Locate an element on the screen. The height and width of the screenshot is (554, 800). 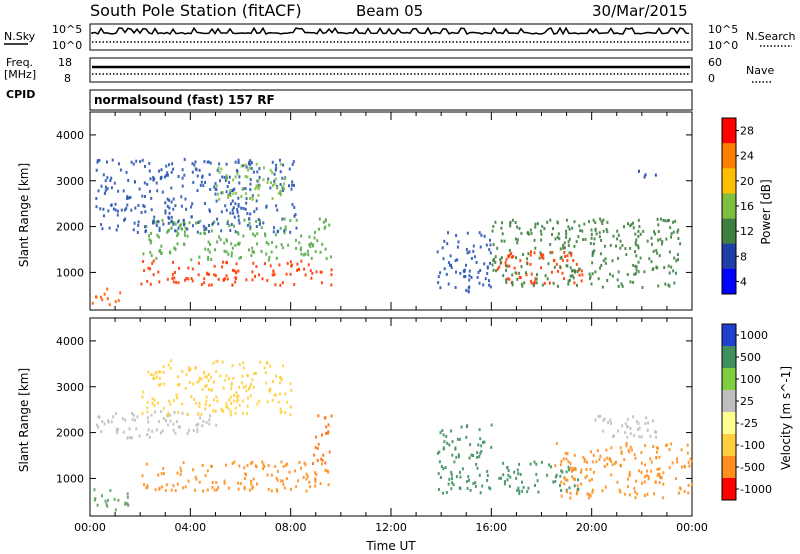
colorbar-tick-label: 1000 is located at coordinates (754, 335).